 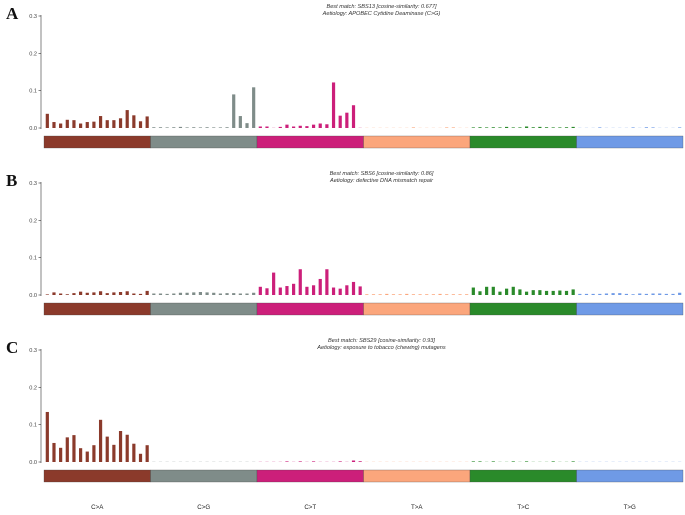 I want to click on panel-b-strip-c-to-g, so click(x=204, y=309).